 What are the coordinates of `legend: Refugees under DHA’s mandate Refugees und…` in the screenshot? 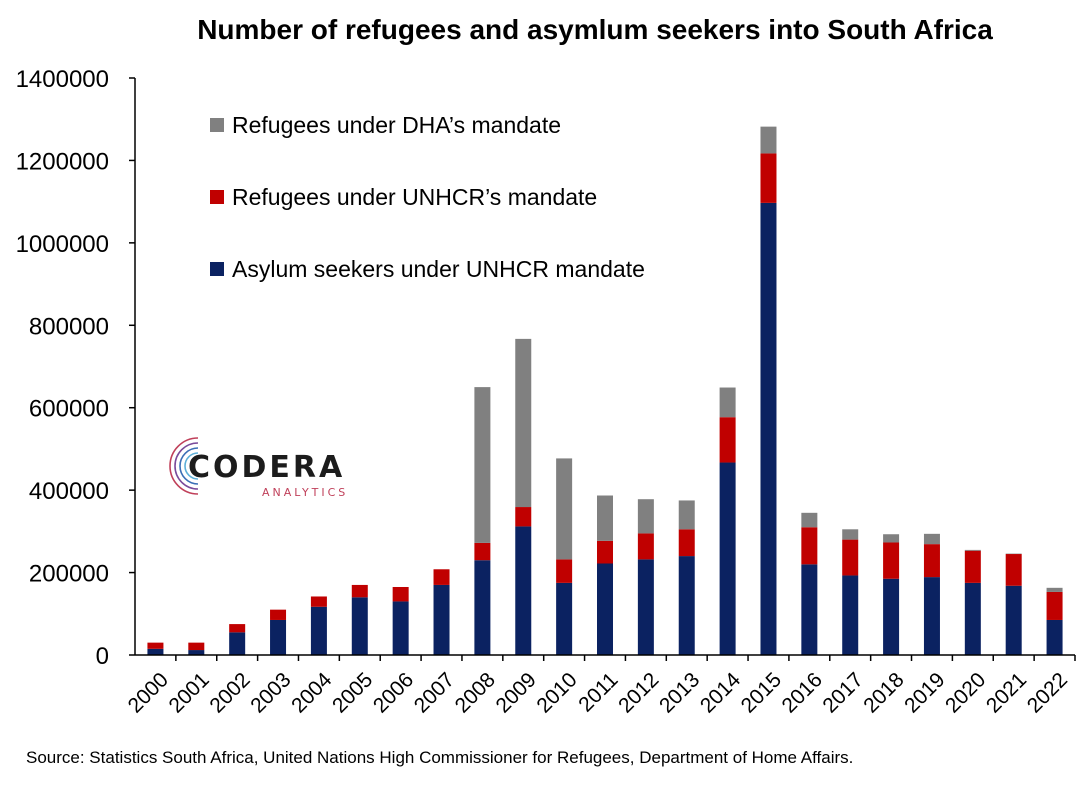 It's located at (427, 197).